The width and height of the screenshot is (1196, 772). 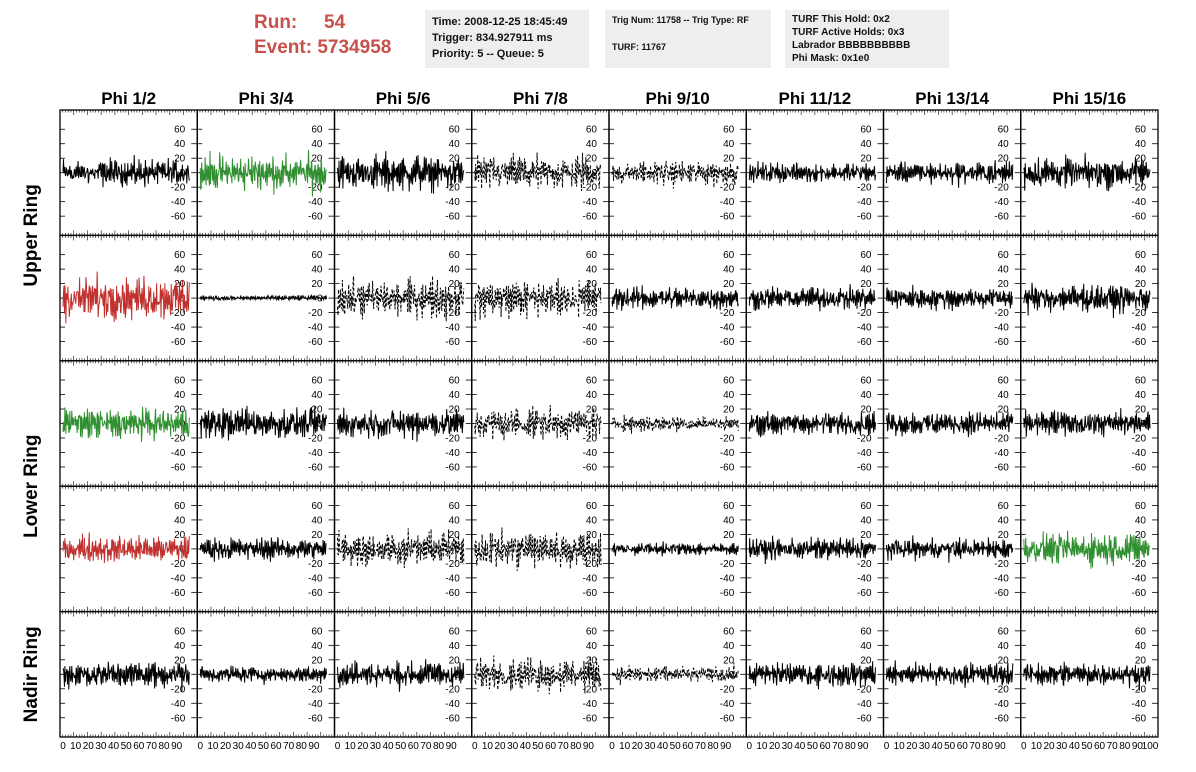 I want to click on column-header: Phi 1/2, so click(x=128, y=98).